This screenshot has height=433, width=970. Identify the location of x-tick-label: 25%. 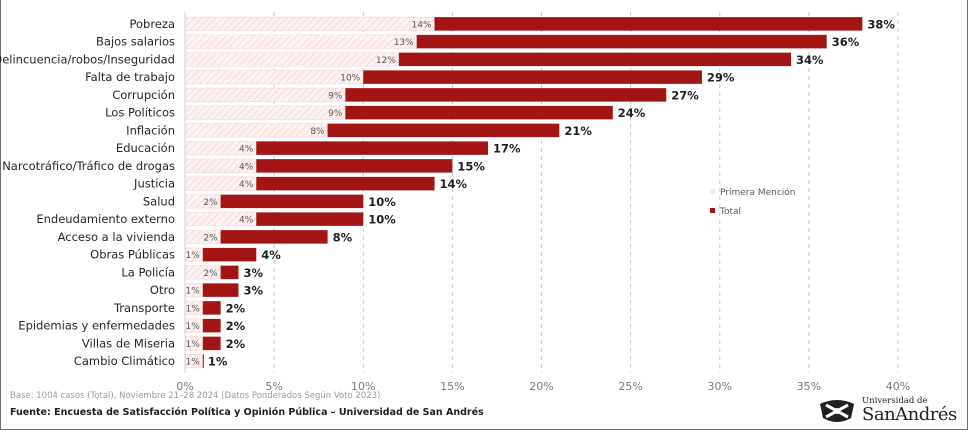
(630, 385).